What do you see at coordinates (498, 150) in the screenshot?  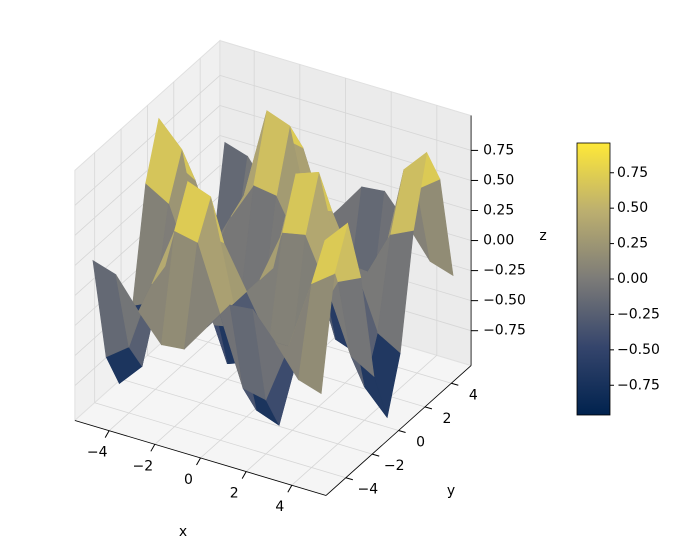 I see `z-tick-label: 0.75` at bounding box center [498, 150].